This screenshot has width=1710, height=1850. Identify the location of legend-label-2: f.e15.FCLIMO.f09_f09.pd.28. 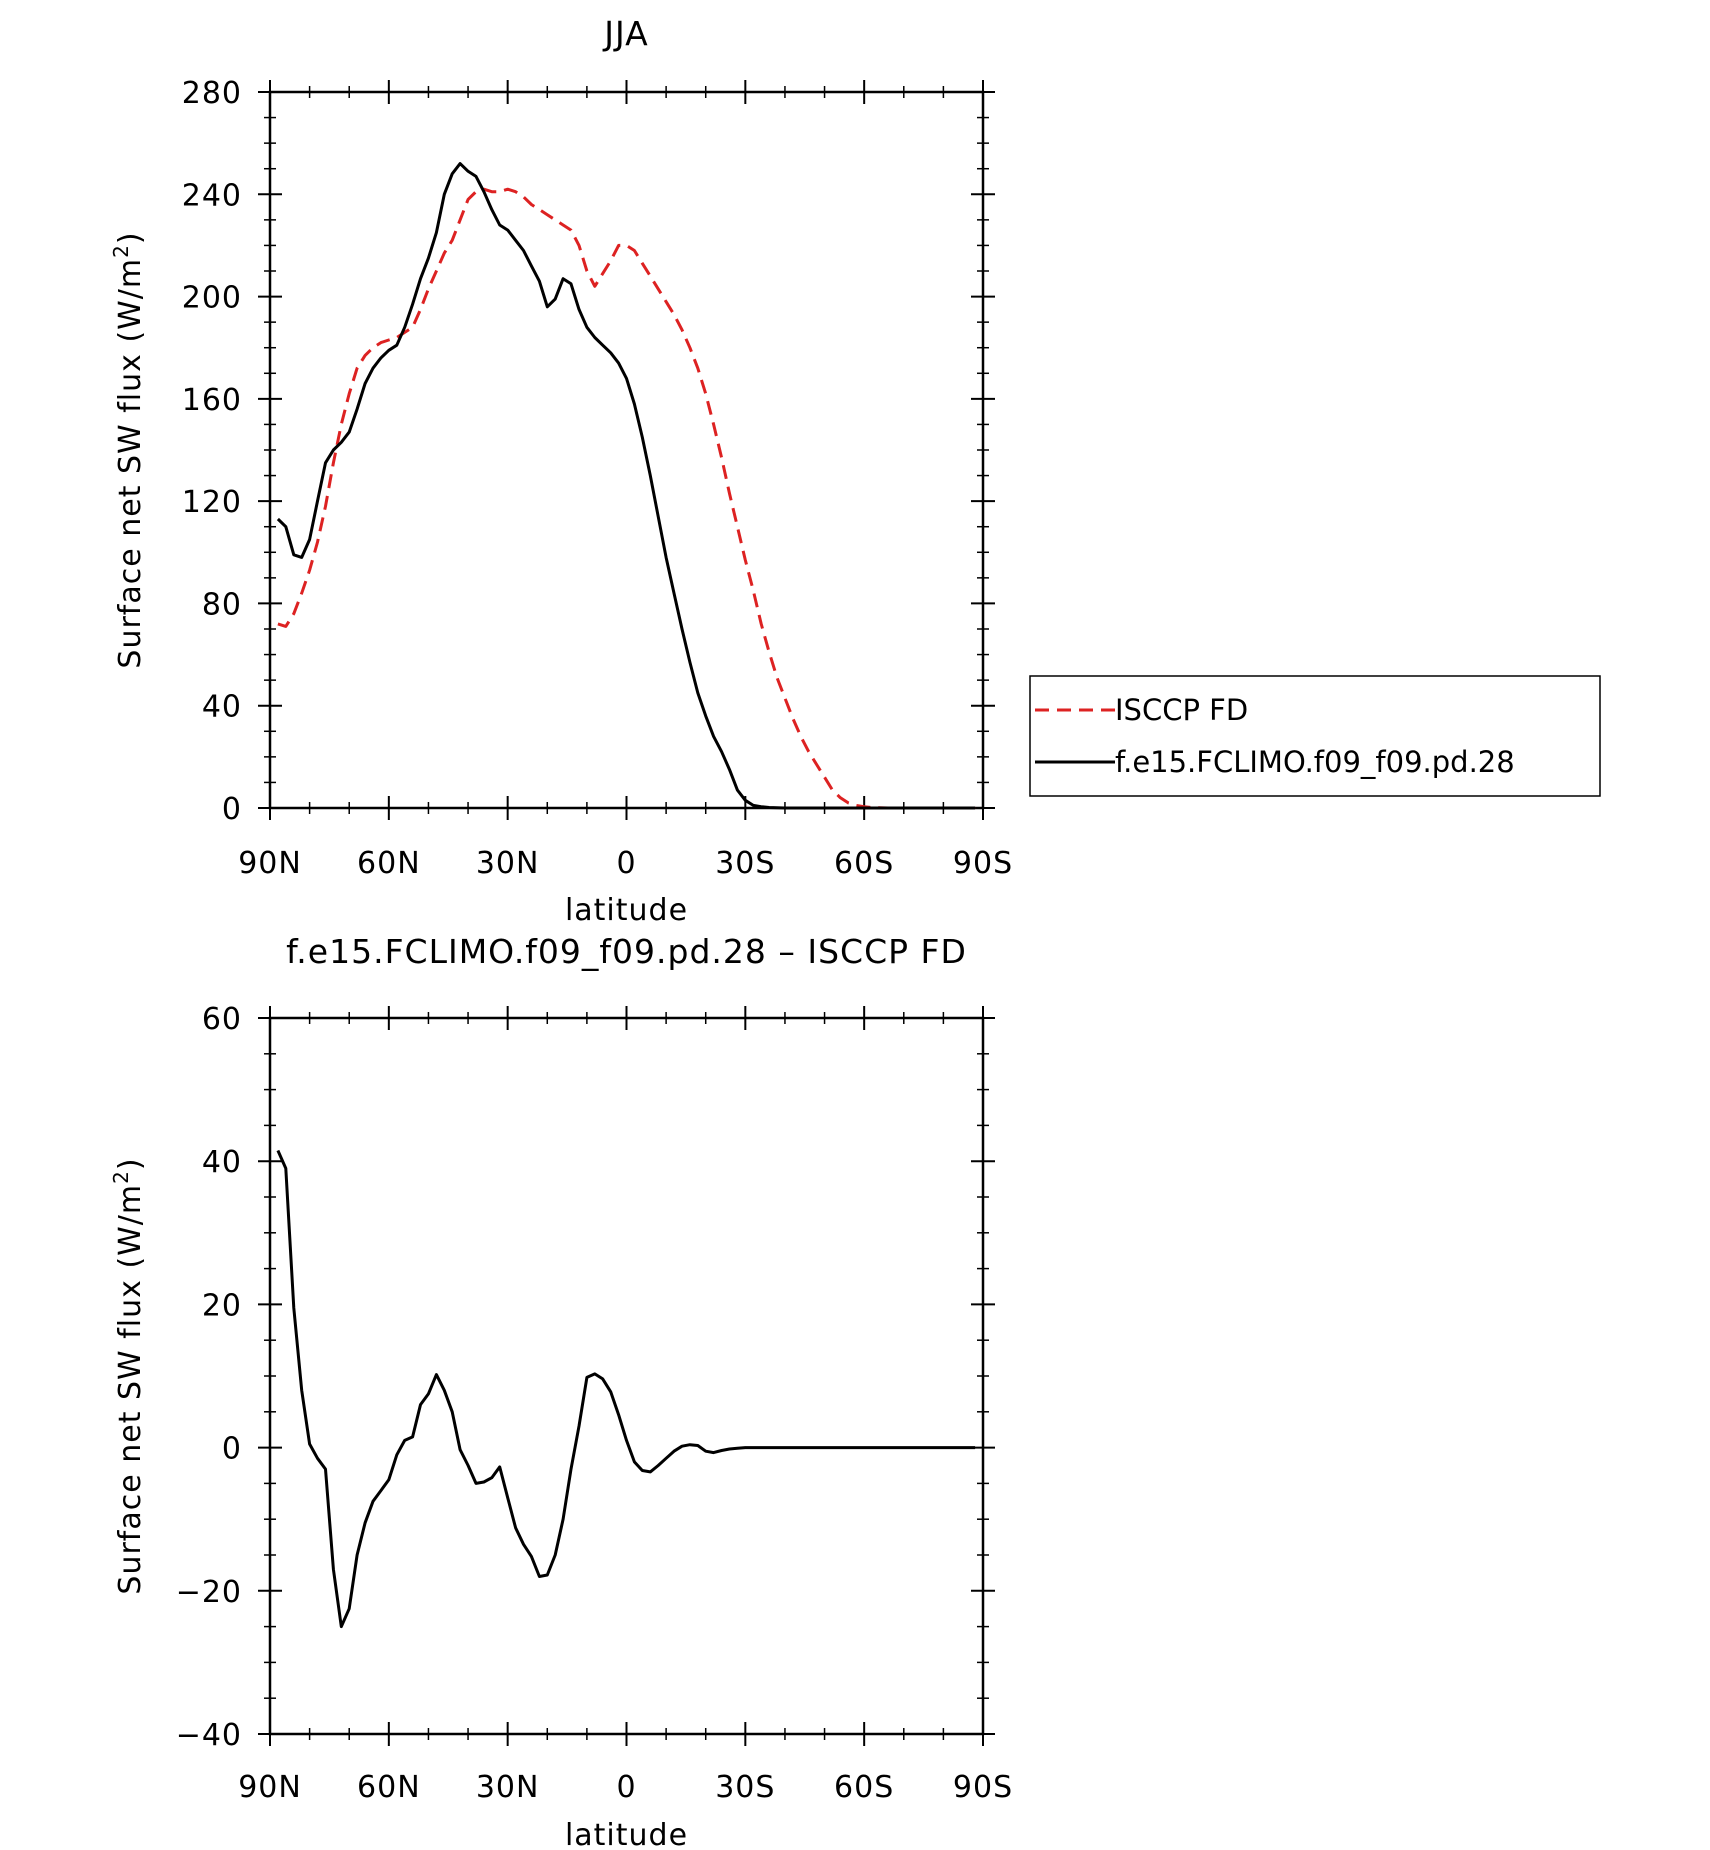
(1315, 762).